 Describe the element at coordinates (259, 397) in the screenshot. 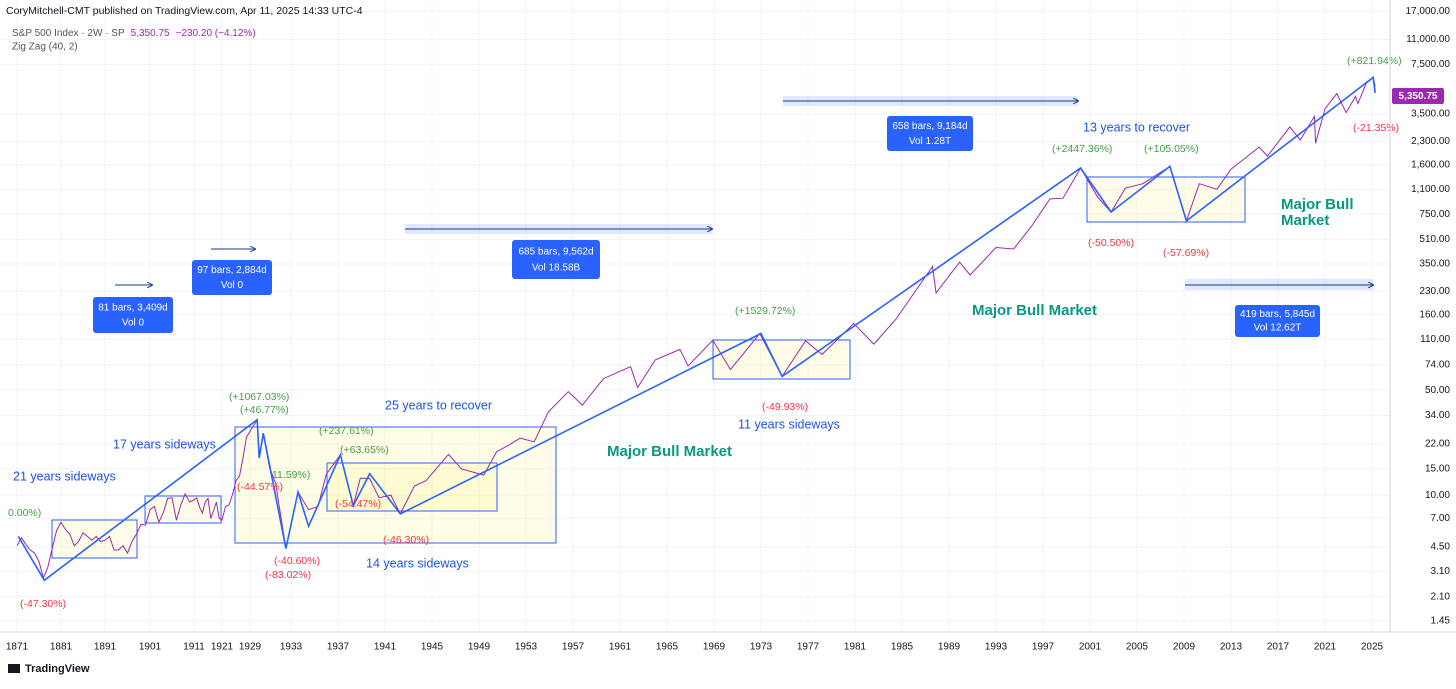

I see `zigzag-label: (+1067.03%)` at that location.